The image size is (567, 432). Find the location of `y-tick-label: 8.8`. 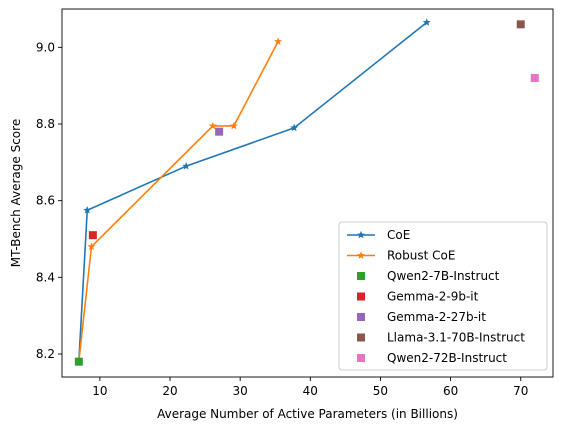

y-tick-label: 8.8 is located at coordinates (45, 124).